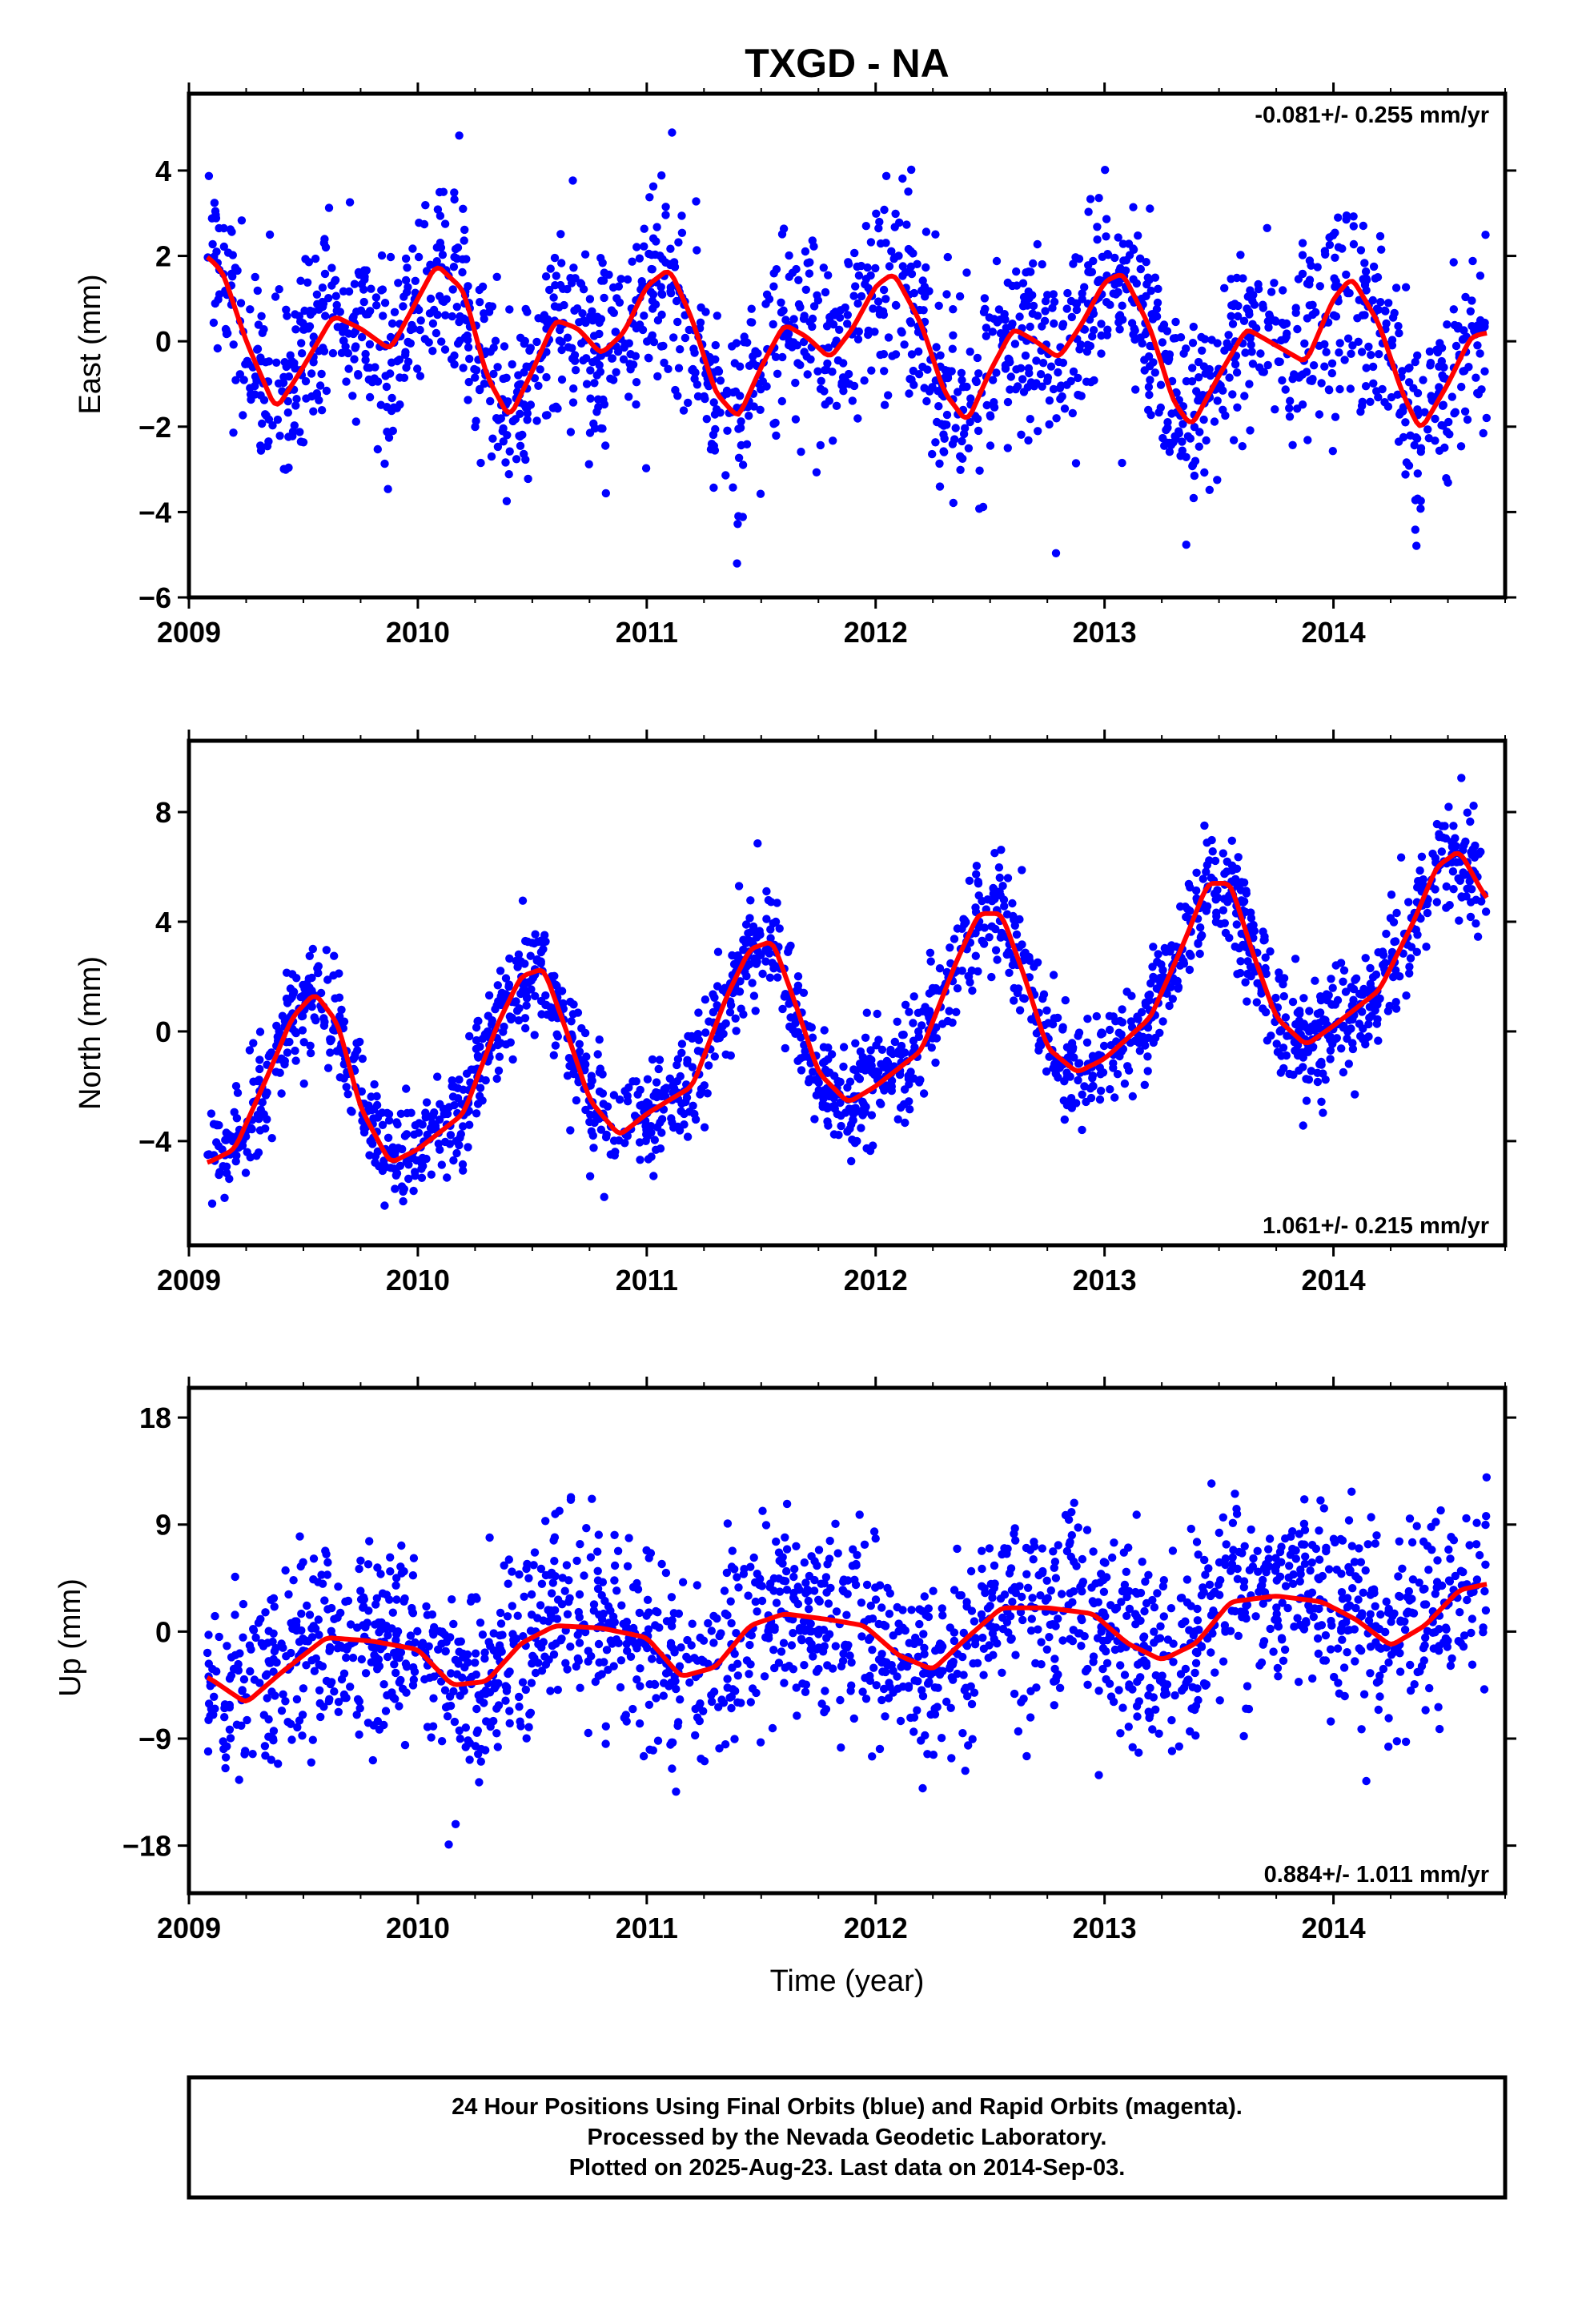 Image resolution: width=1582 pixels, height=2324 pixels. What do you see at coordinates (847, 63) in the screenshot?
I see `chart-title: TXGD - NA` at bounding box center [847, 63].